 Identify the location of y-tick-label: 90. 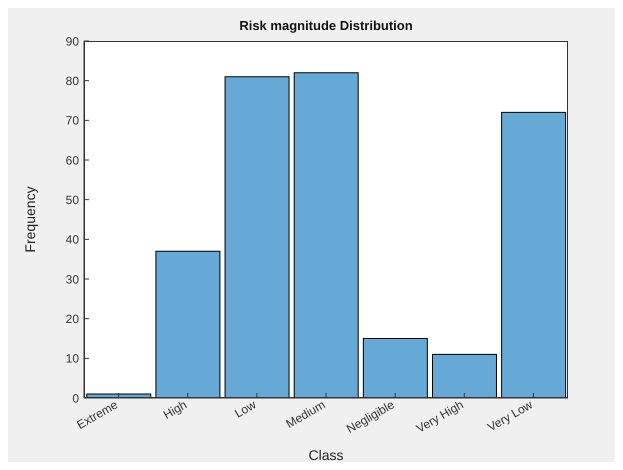
(73, 41).